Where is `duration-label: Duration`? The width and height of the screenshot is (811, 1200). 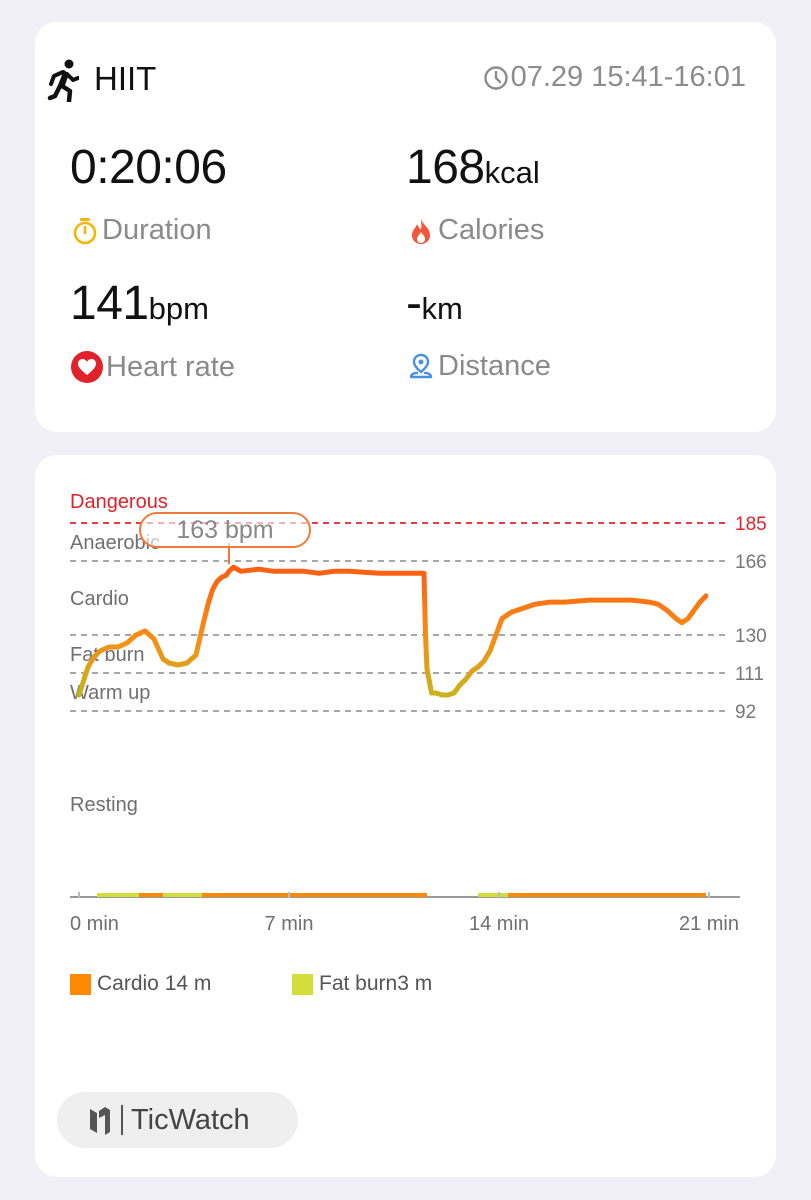 duration-label: Duration is located at coordinates (157, 230).